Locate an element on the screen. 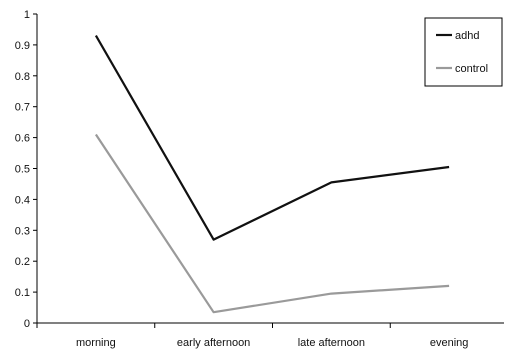  y-tick-label: 0.8 is located at coordinates (22, 77).